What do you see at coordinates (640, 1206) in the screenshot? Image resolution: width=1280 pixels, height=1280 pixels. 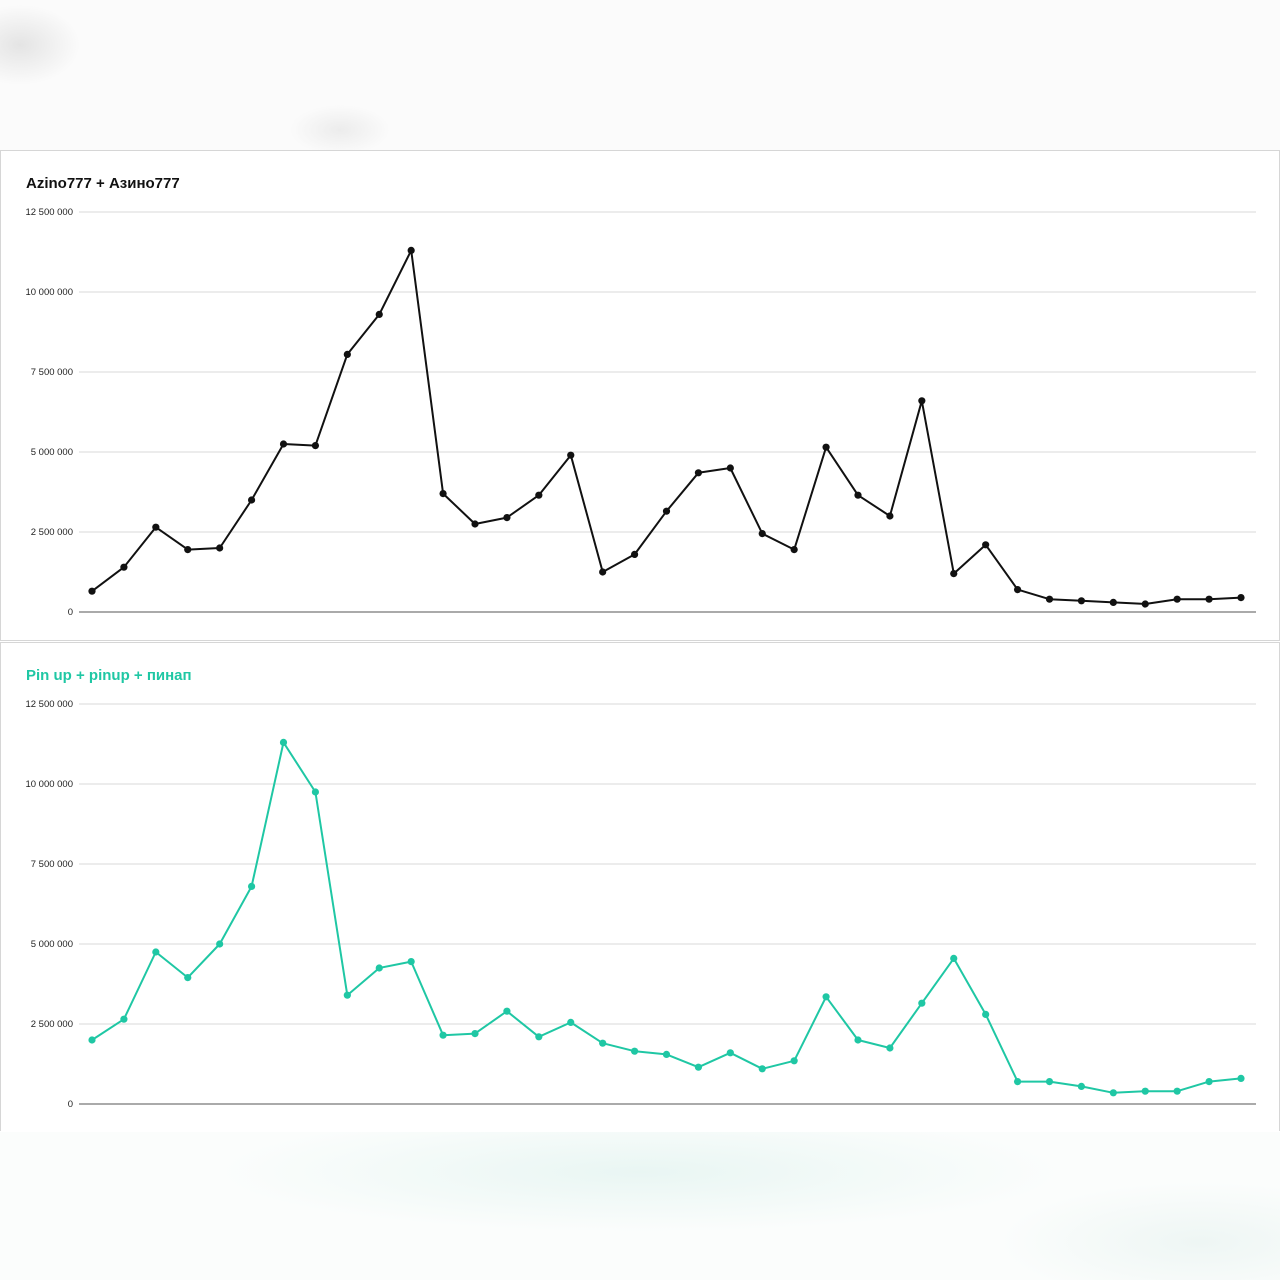 I see `photo-backdrop-bottom` at bounding box center [640, 1206].